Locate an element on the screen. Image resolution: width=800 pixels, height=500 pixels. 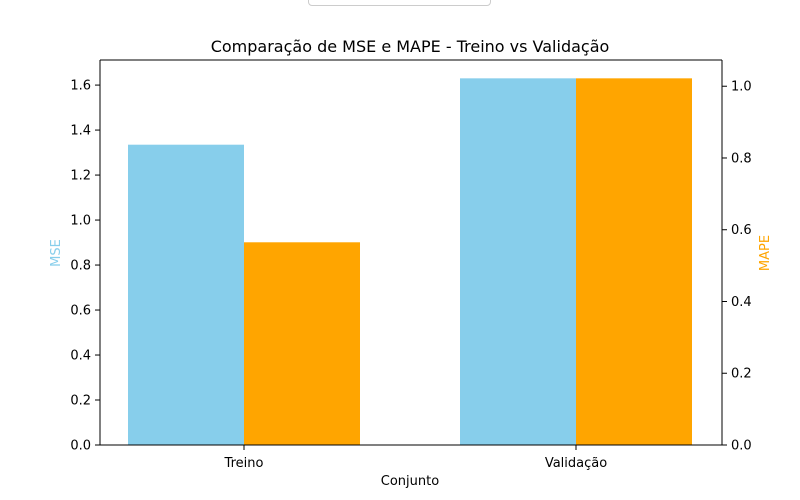
y-right-tick-label: 0.8 is located at coordinates (741, 158).